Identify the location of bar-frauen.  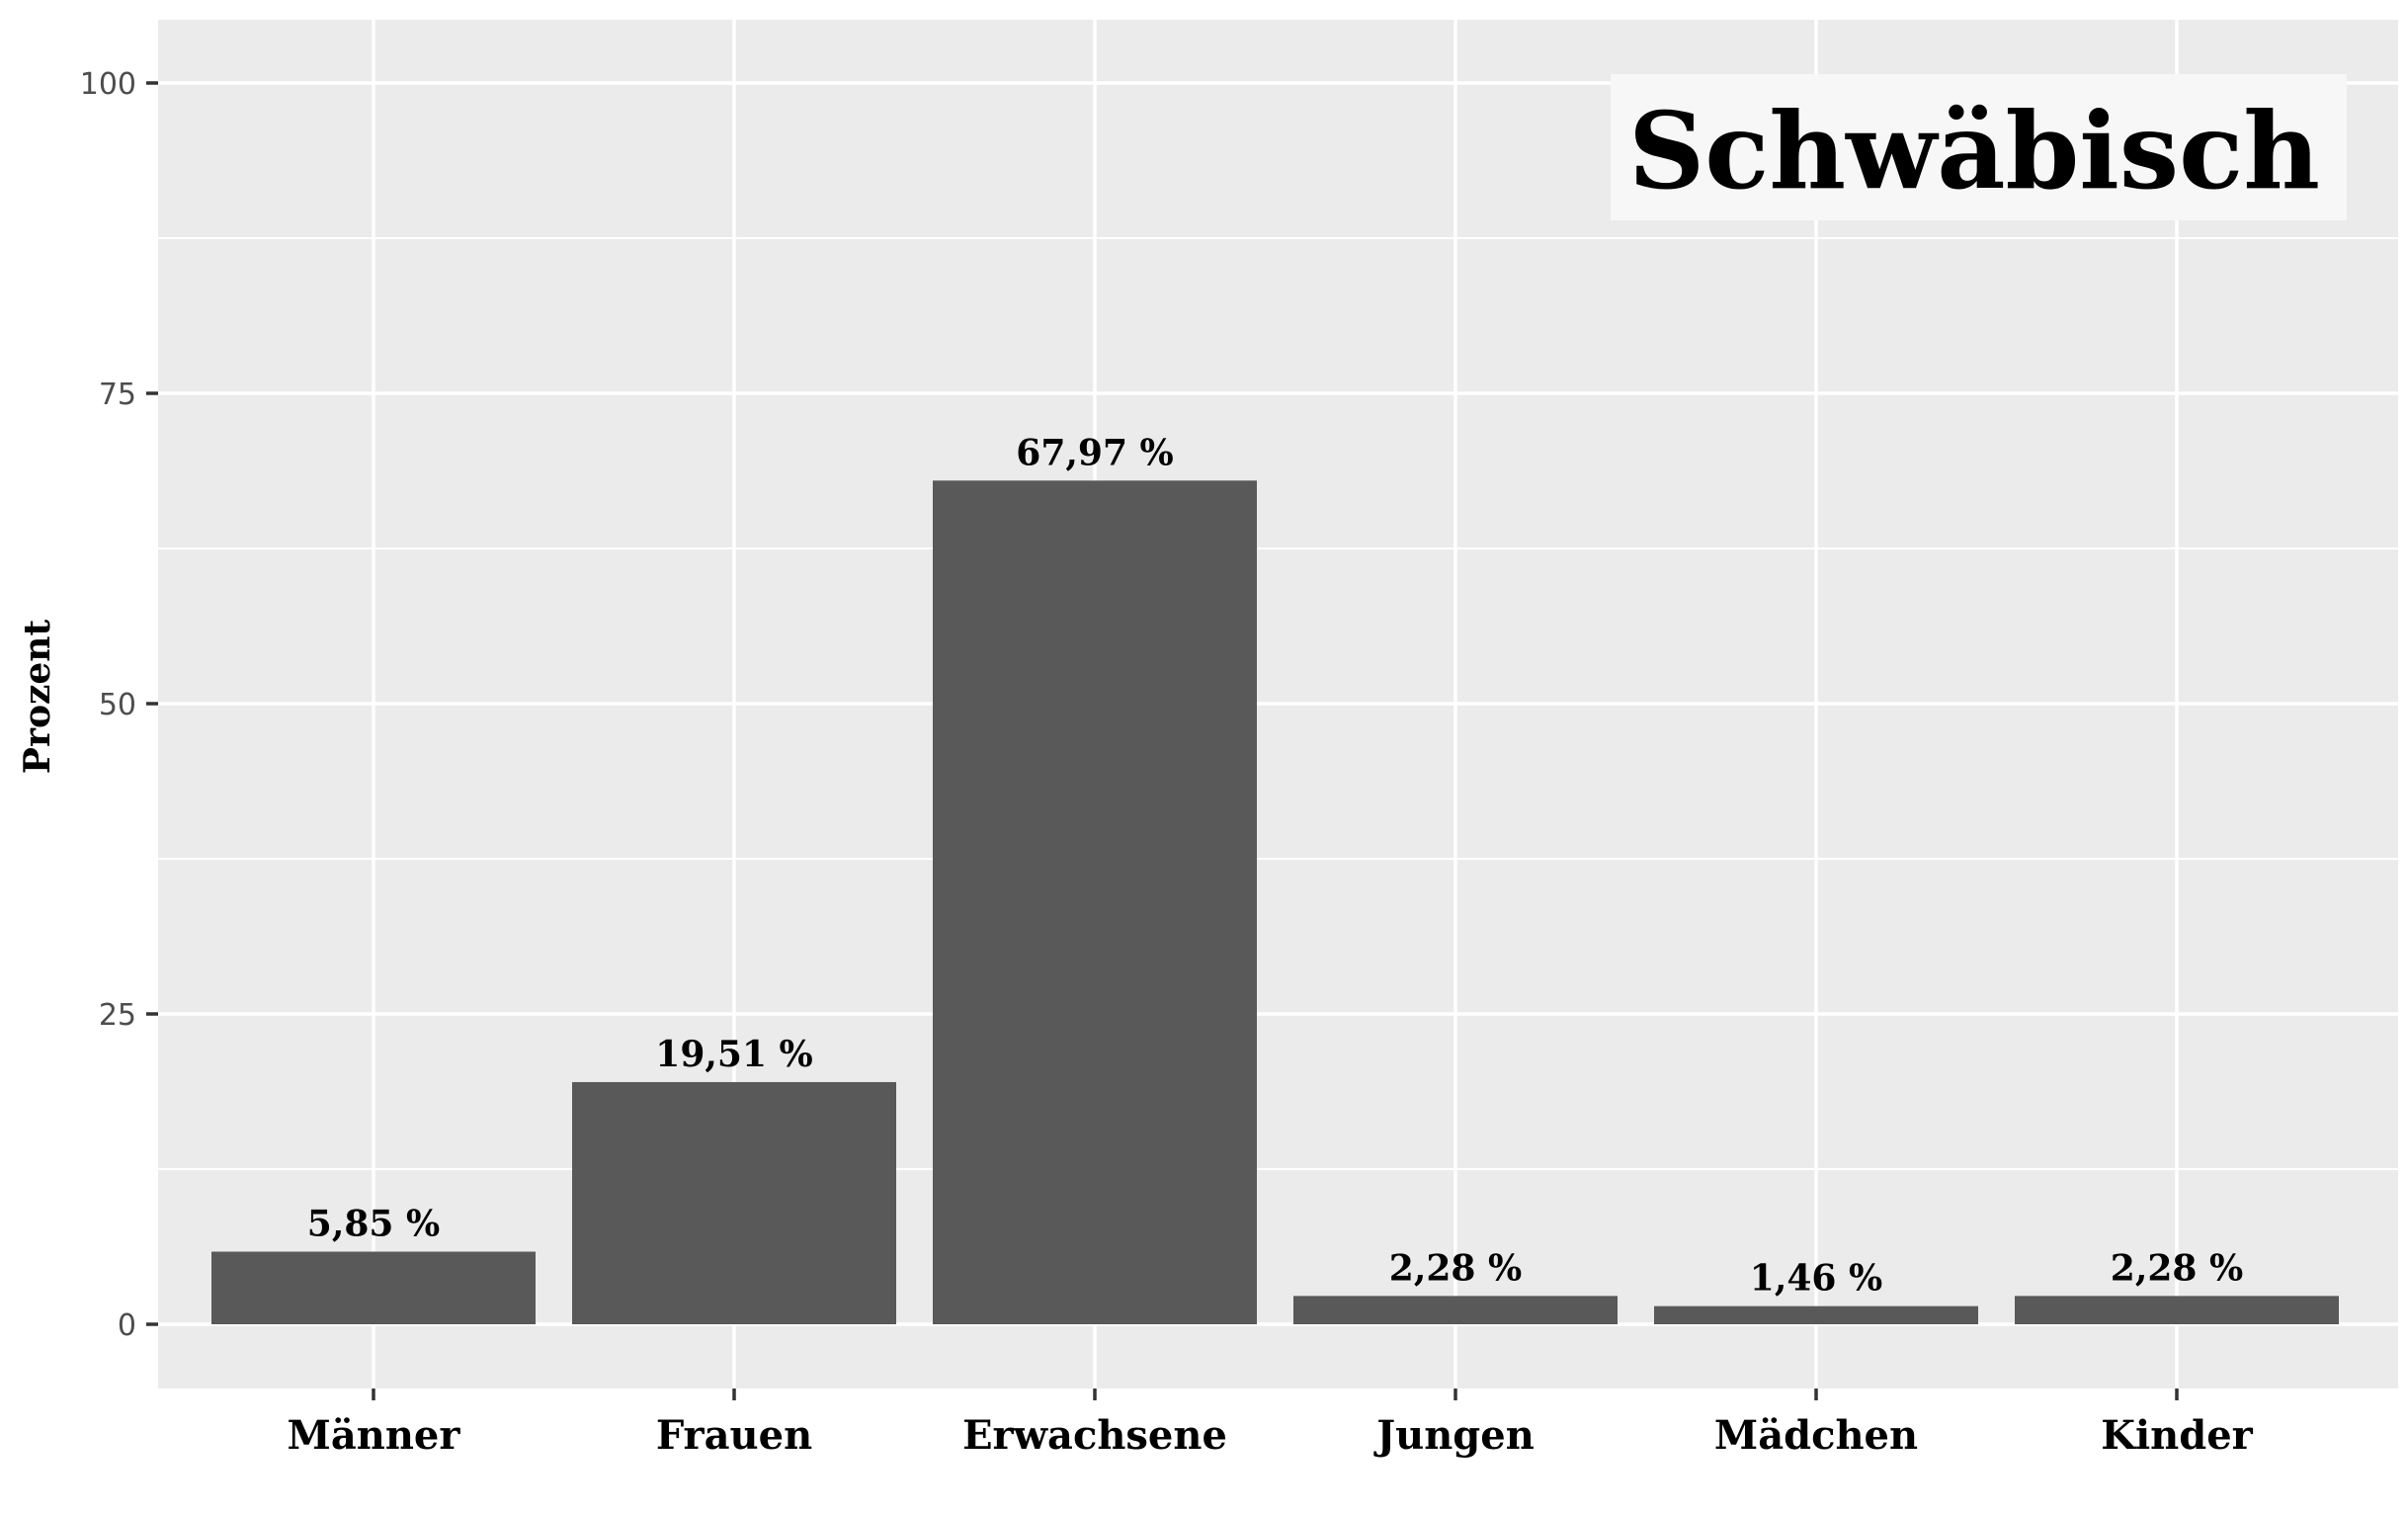
(734, 1202).